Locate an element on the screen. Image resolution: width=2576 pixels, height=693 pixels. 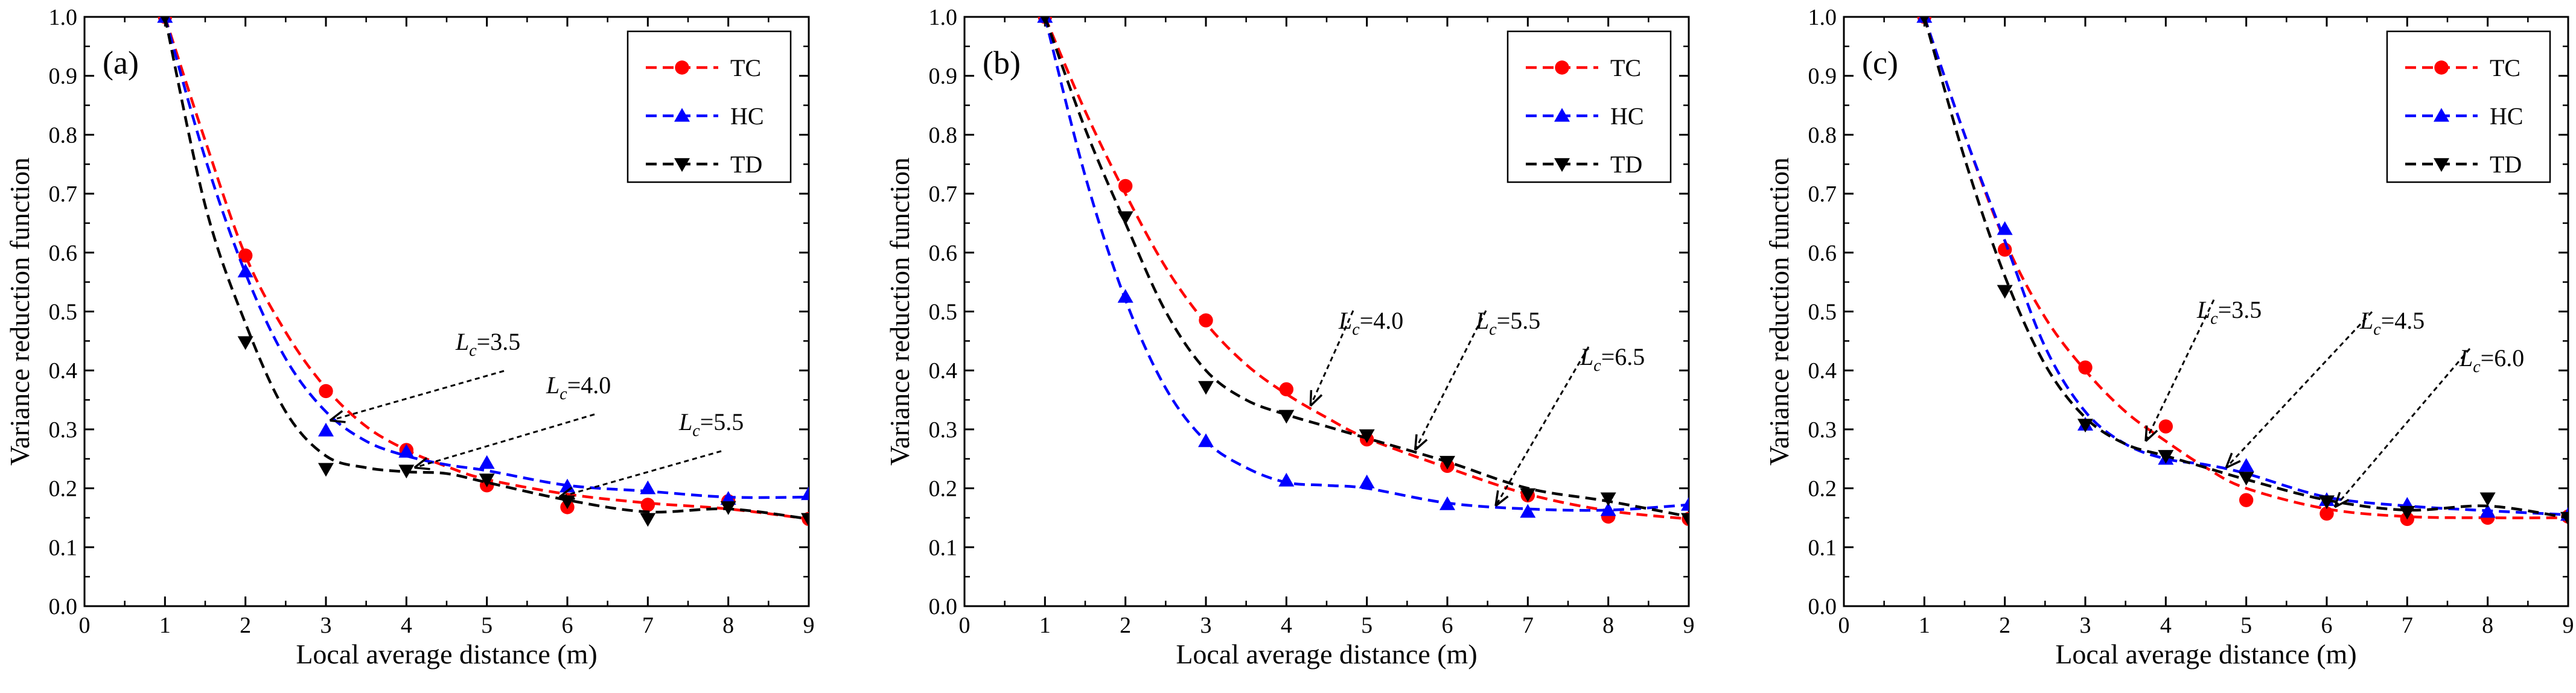
annotation-label: Lc=6.5 is located at coordinates (1612, 359).